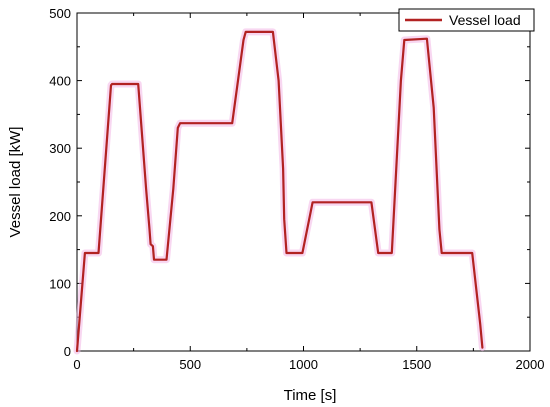  What do you see at coordinates (76, 364) in the screenshot?
I see `x-tick-label: 0` at bounding box center [76, 364].